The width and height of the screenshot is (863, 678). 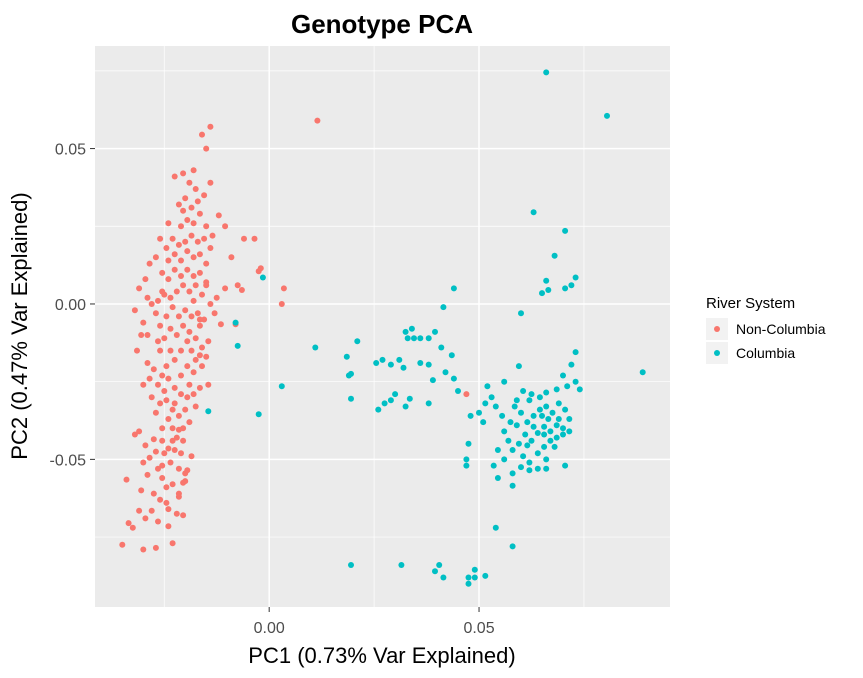 I want to click on y-axis: -0.05 0.00 0.05, so click(x=72, y=305).